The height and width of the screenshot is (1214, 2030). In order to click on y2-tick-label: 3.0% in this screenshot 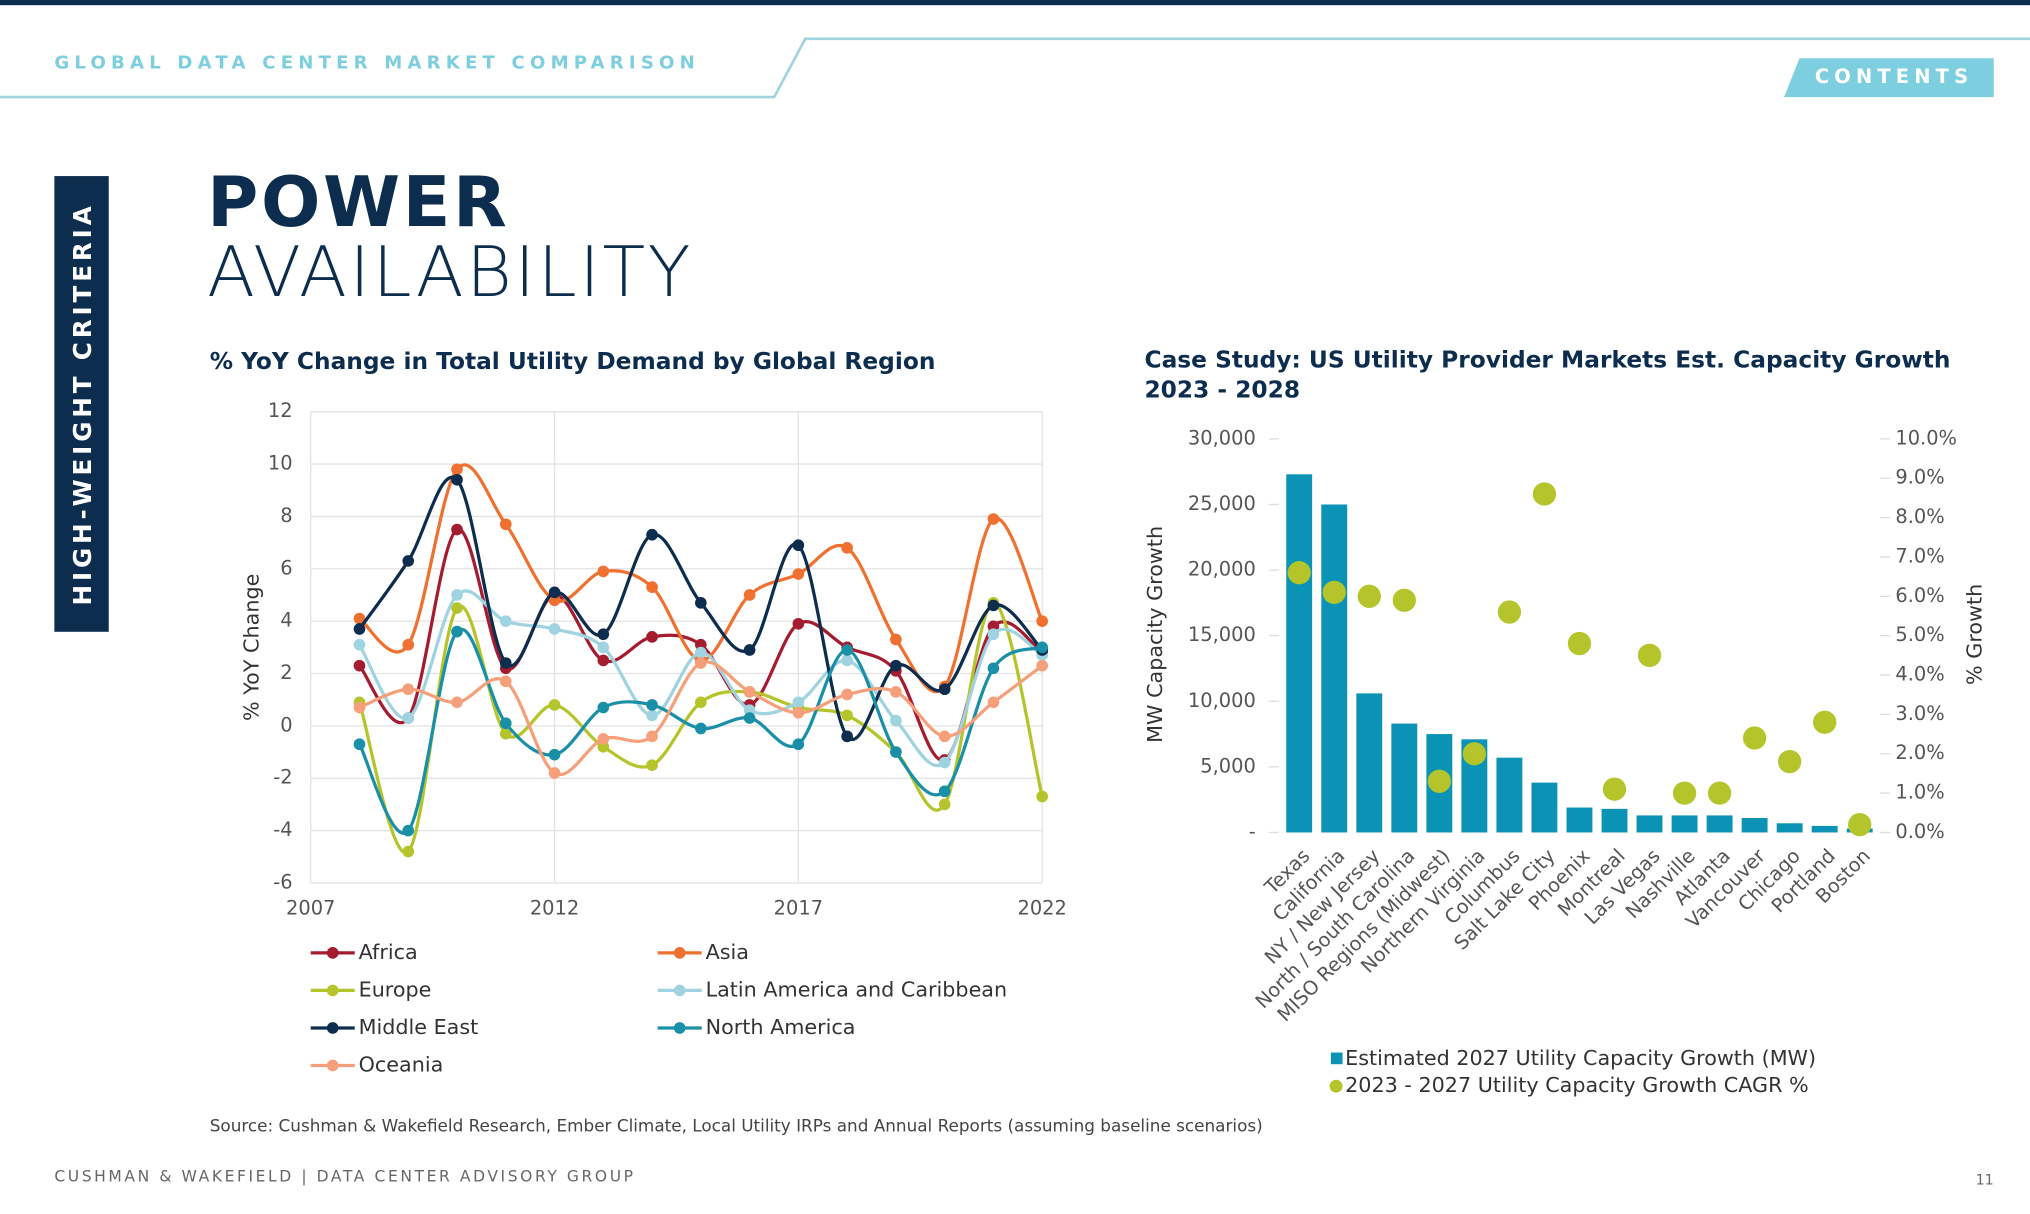, I will do `click(1919, 713)`.